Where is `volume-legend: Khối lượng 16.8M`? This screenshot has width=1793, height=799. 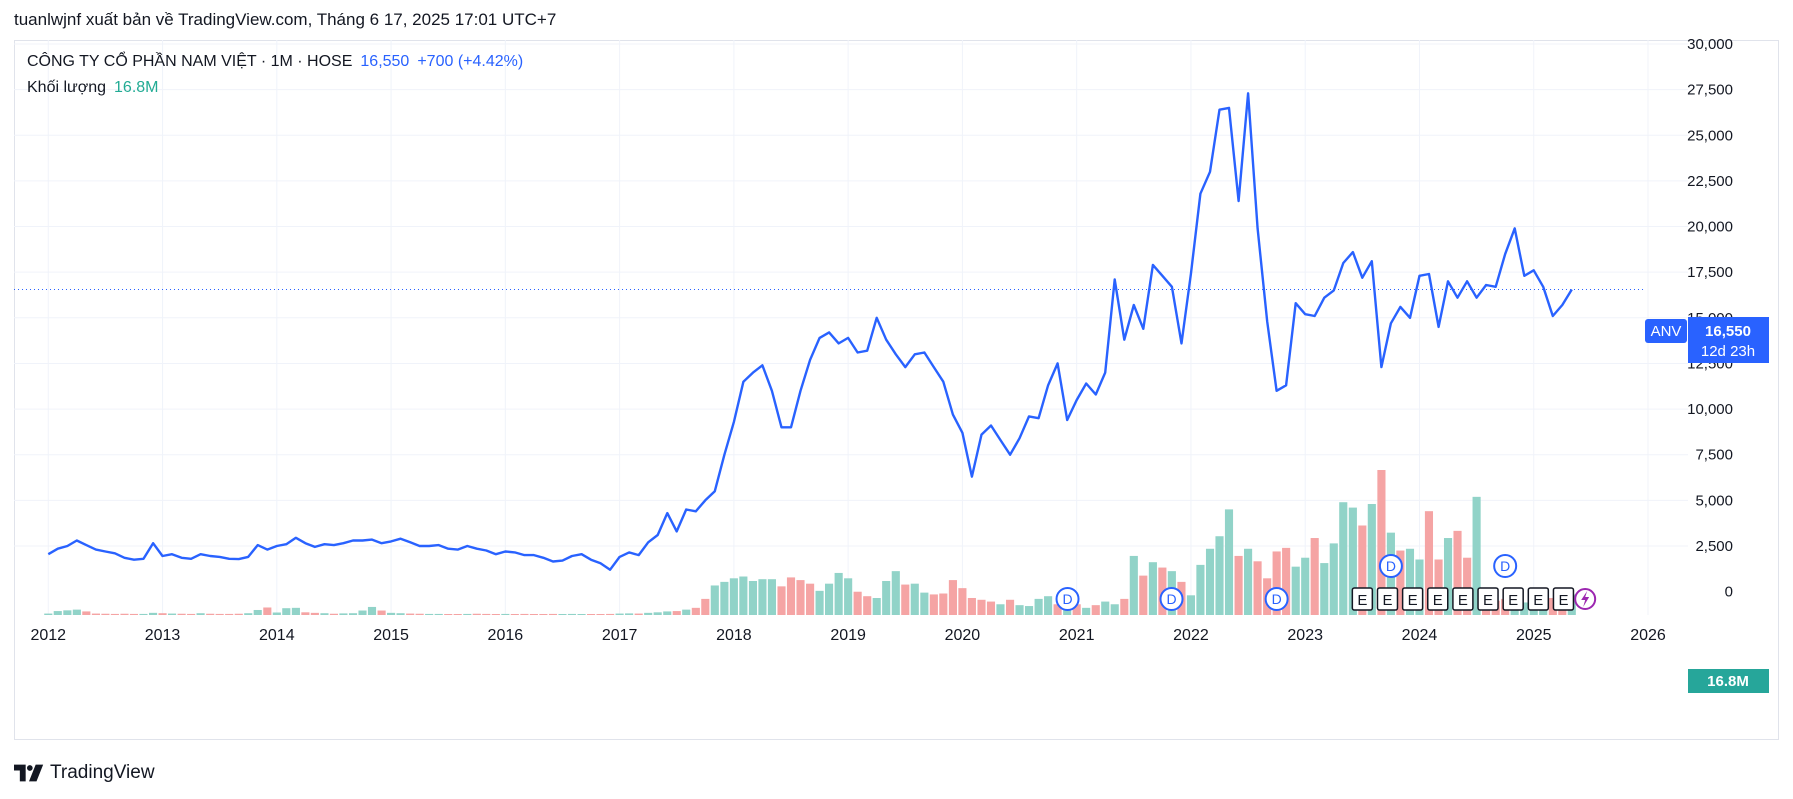 volume-legend: Khối lượng 16.8M is located at coordinates (93, 88).